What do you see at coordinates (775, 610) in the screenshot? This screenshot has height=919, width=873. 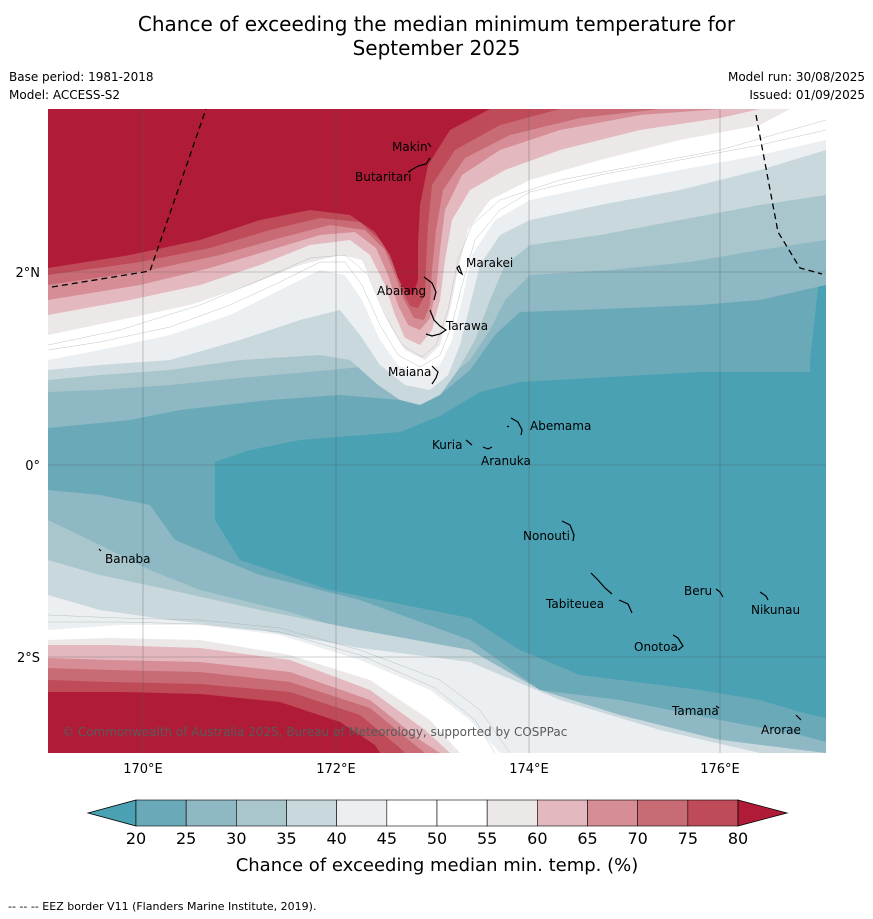 I see `place-label: Nikunau` at bounding box center [775, 610].